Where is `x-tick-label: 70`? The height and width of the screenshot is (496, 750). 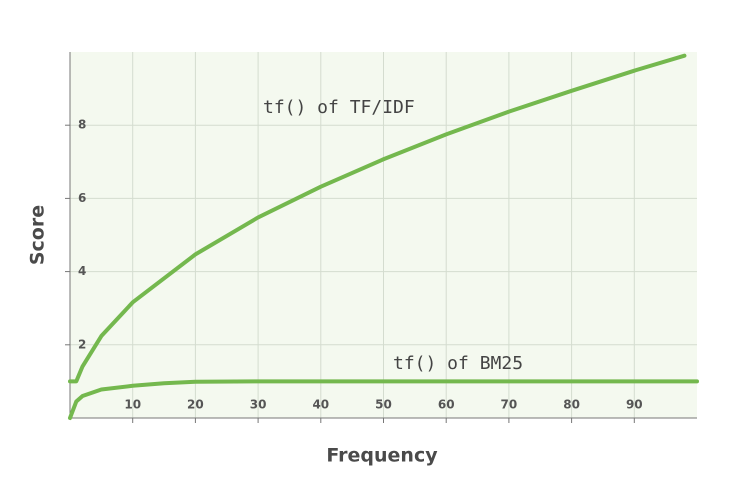
x-tick-label: 70 is located at coordinates (509, 405).